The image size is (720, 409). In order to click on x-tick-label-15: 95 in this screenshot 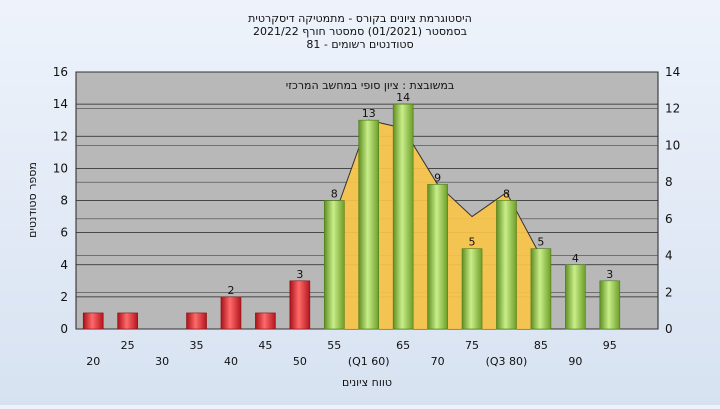, I will do `click(610, 345)`.